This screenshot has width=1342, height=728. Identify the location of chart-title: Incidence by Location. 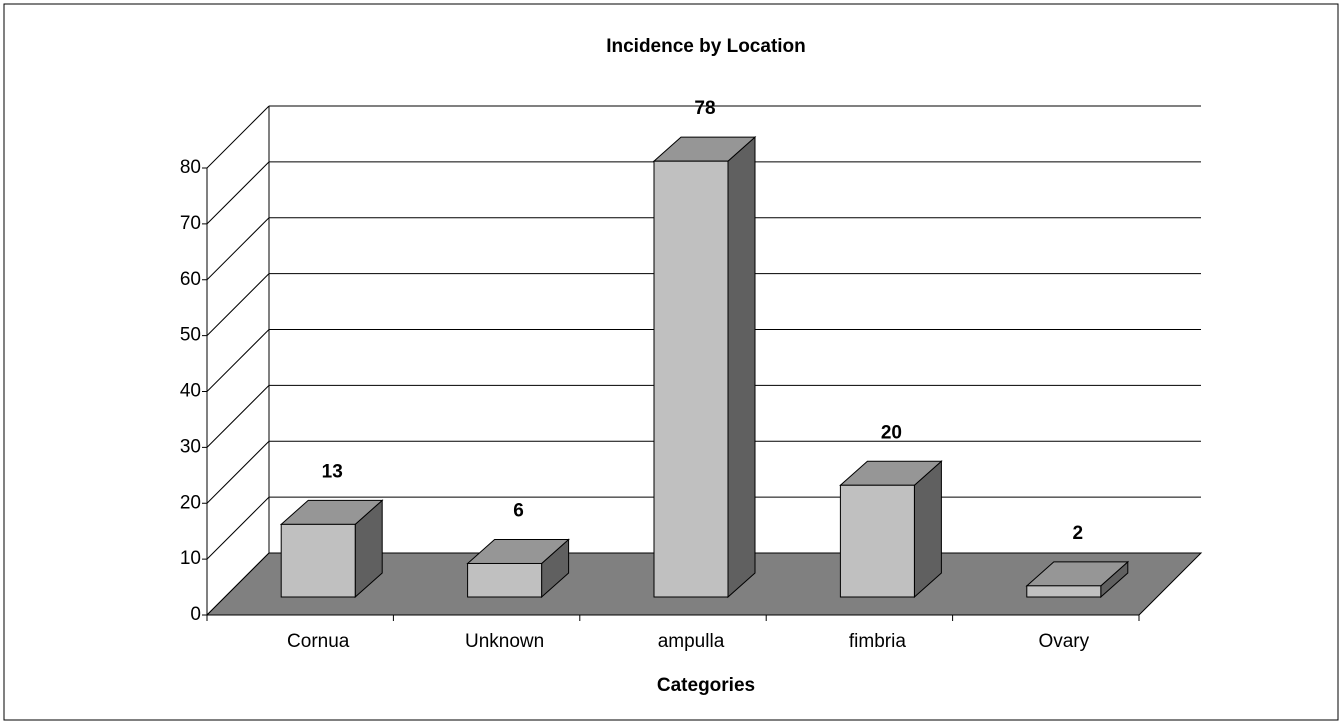
(706, 46).